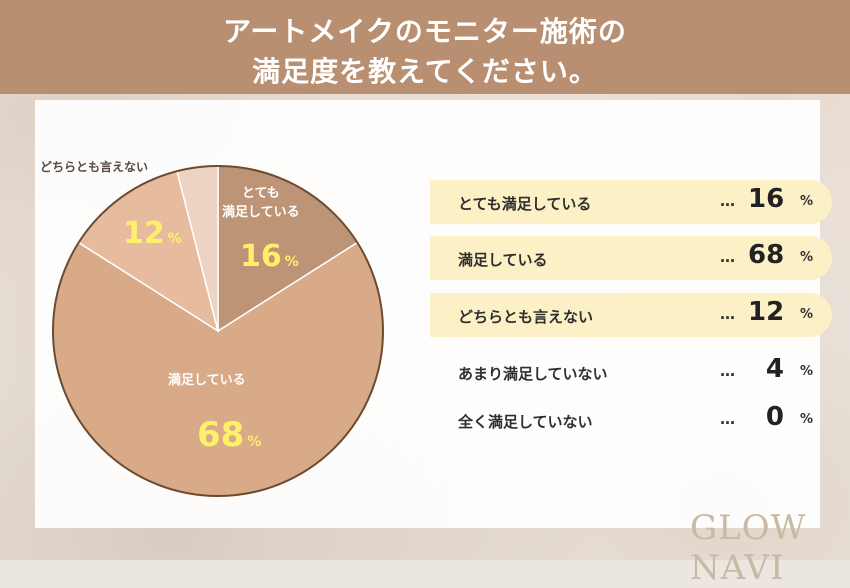  What do you see at coordinates (766, 255) in the screenshot?
I see `legend-value: 68` at bounding box center [766, 255].